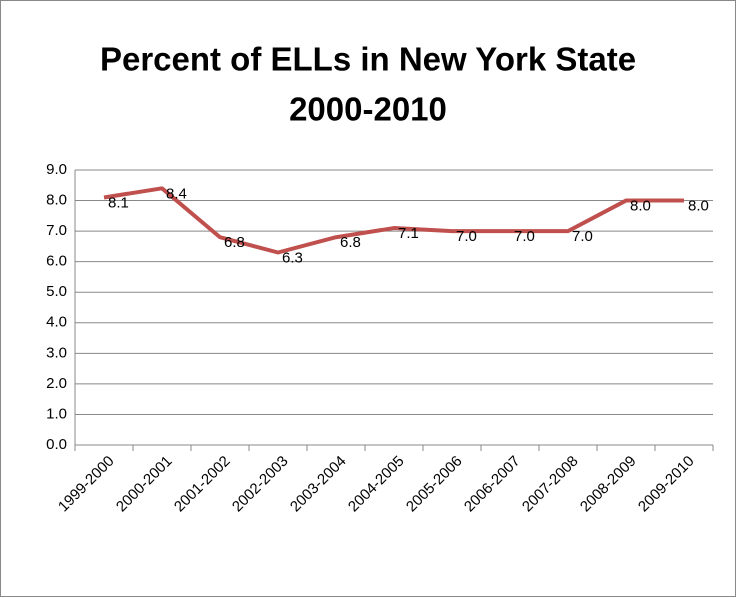 Image resolution: width=737 pixels, height=598 pixels. I want to click on y-tick-label: 3.0, so click(56, 352).